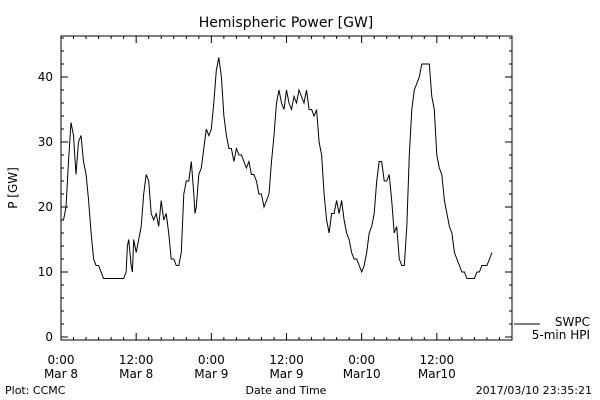 Image resolution: width=600 pixels, height=400 pixels. What do you see at coordinates (286, 23) in the screenshot?
I see `chart-title: Hemispheric Power [GW]` at bounding box center [286, 23].